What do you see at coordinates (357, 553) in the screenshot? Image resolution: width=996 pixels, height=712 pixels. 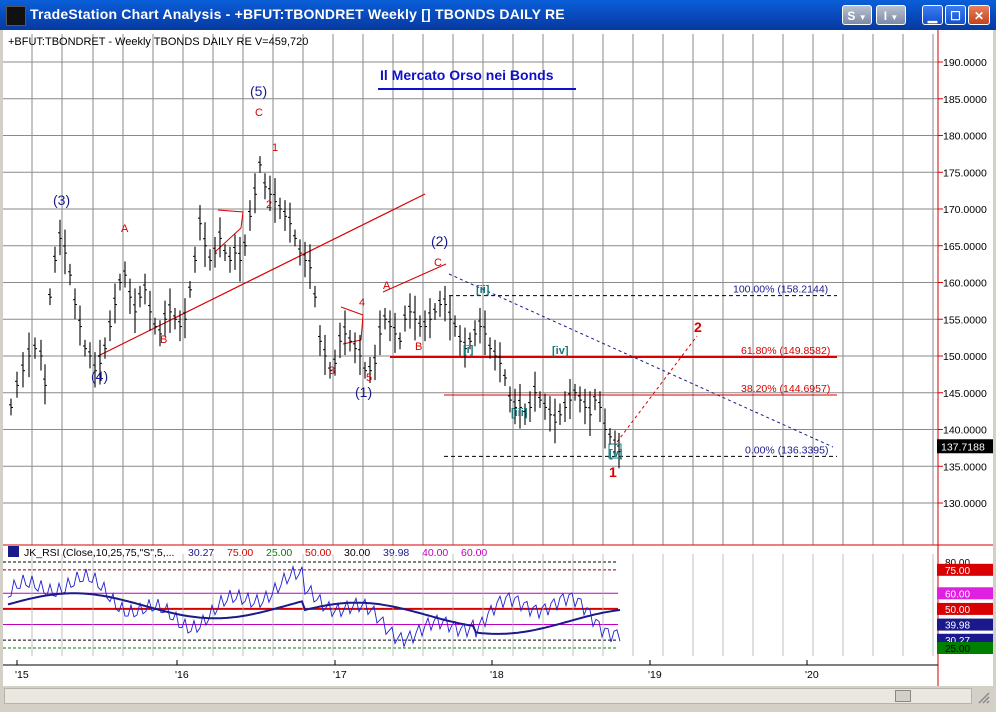 I see `indicator-value: 30.00` at bounding box center [357, 553].